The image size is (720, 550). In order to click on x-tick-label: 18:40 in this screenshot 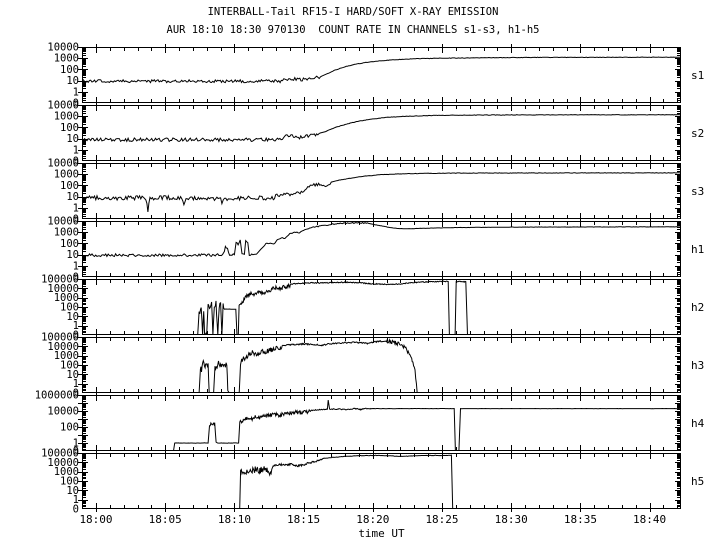, I will do `click(649, 519)`.